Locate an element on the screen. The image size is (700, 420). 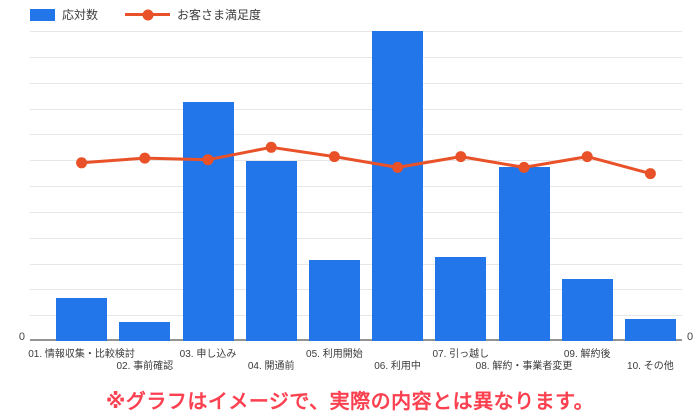
chart-legend: 応対数 お客さま満足度 is located at coordinates (145, 14).